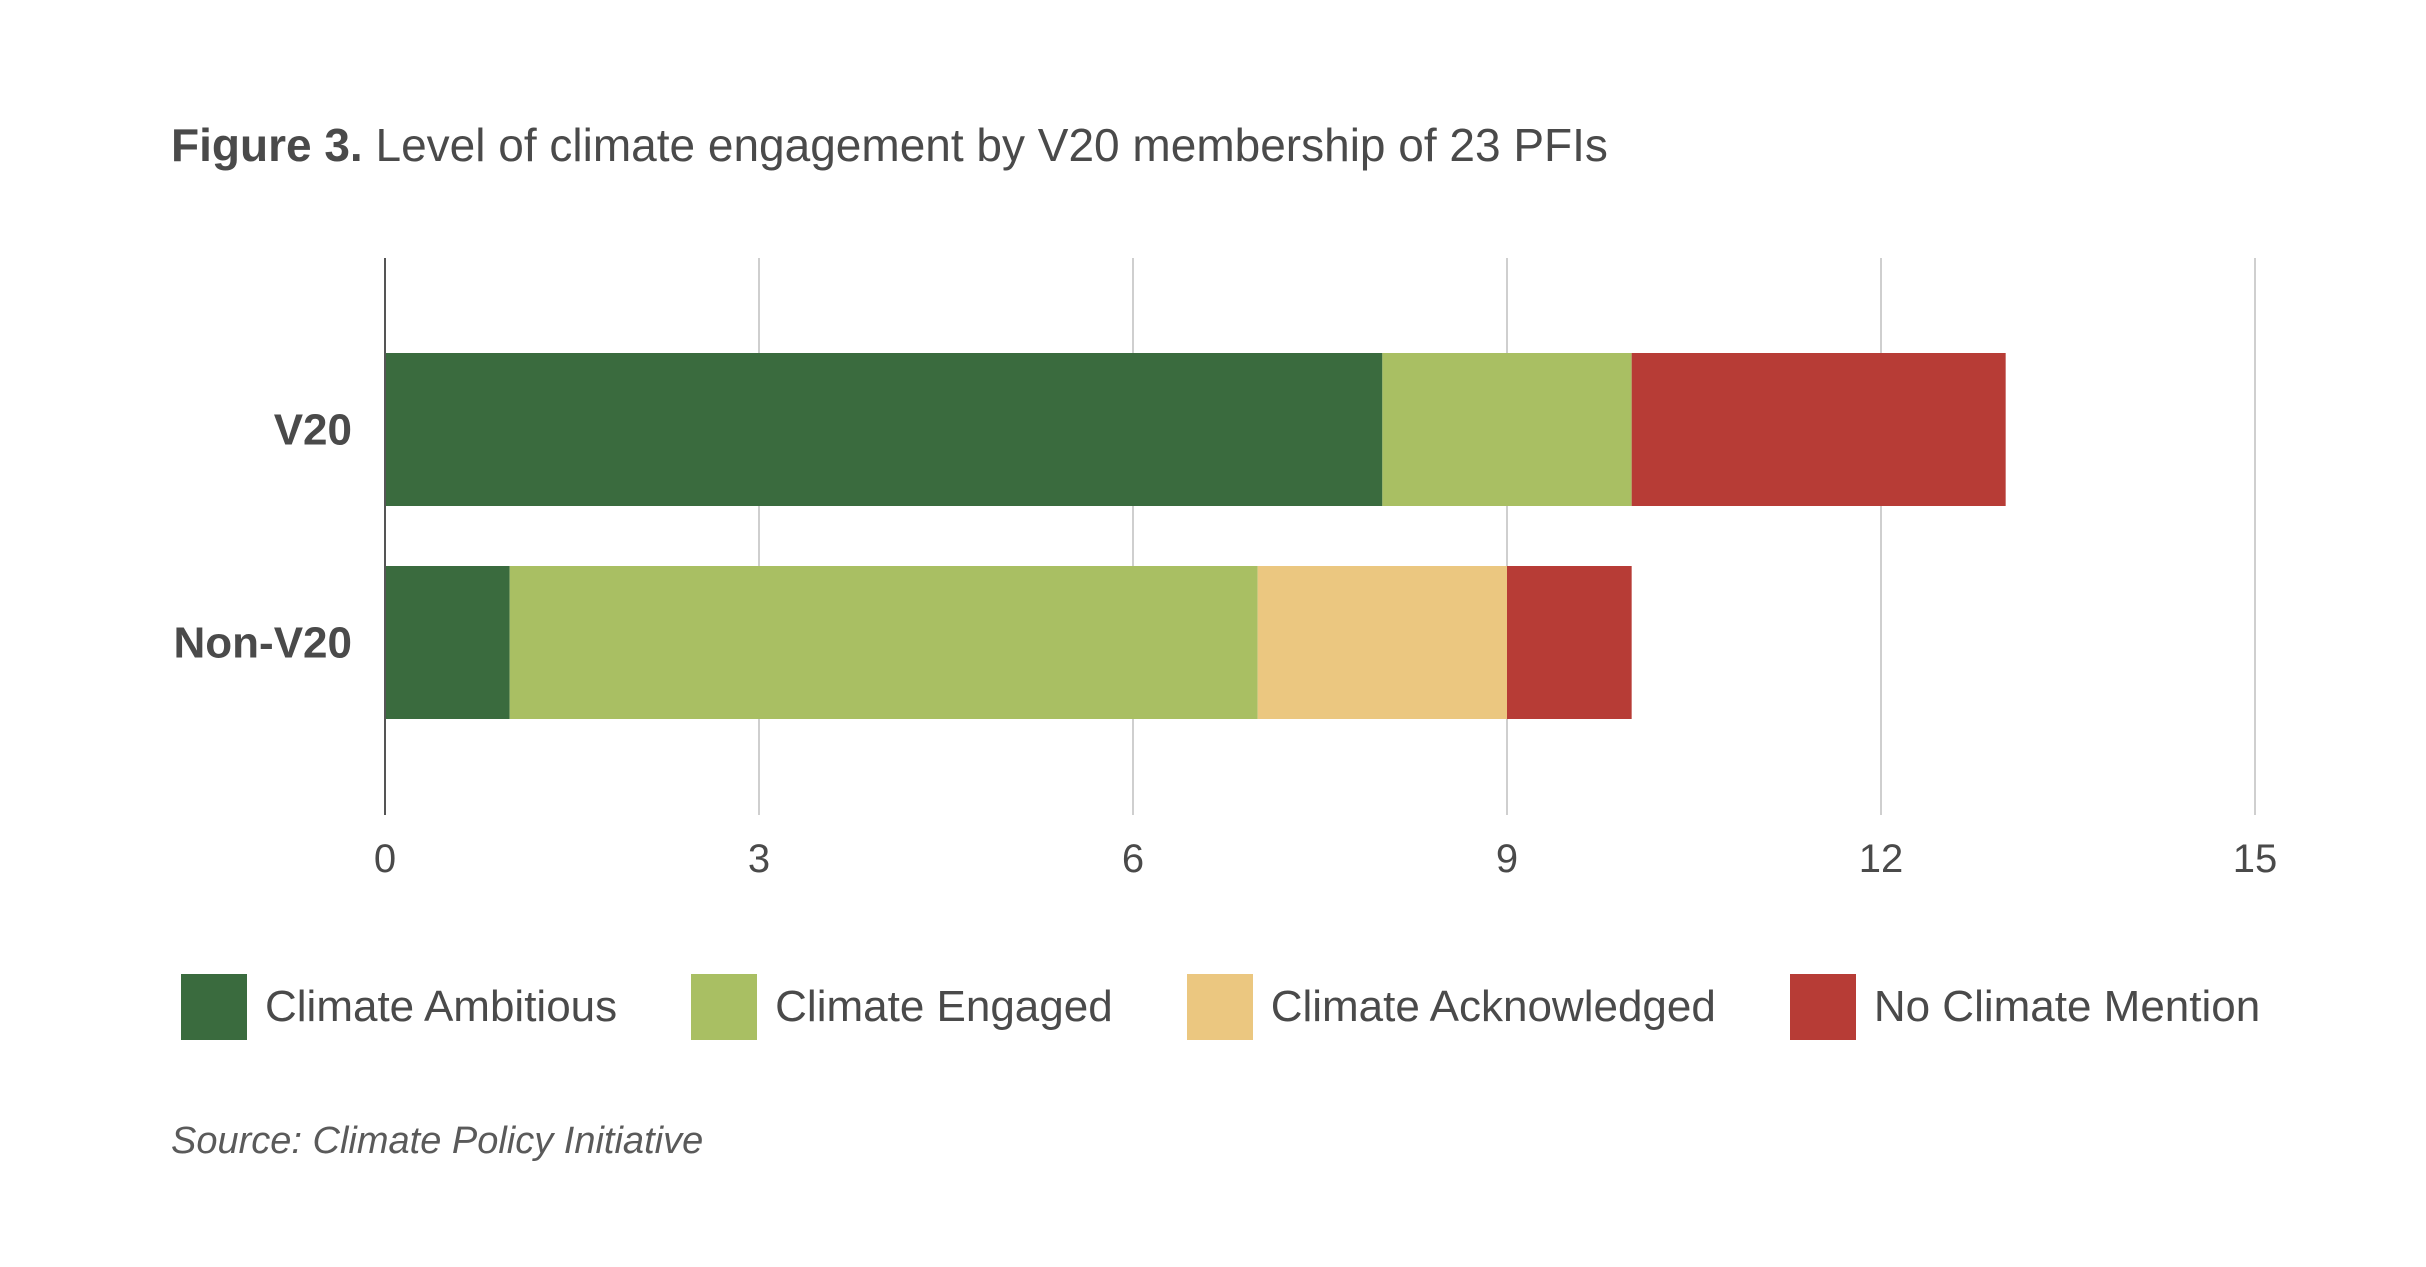  What do you see at coordinates (884, 429) in the screenshot?
I see `bar-v20-climate-ambitious` at bounding box center [884, 429].